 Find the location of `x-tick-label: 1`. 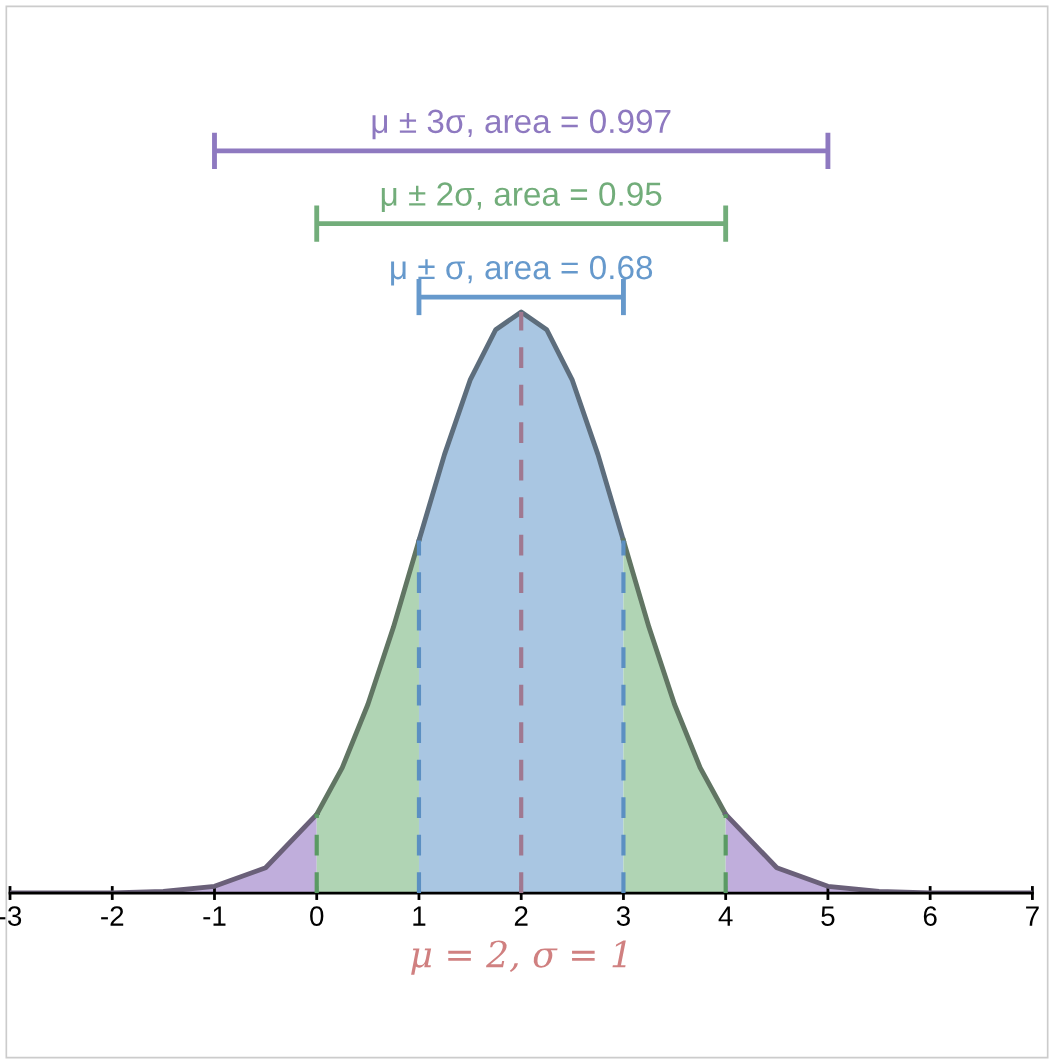

x-tick-label: 1 is located at coordinates (419, 916).